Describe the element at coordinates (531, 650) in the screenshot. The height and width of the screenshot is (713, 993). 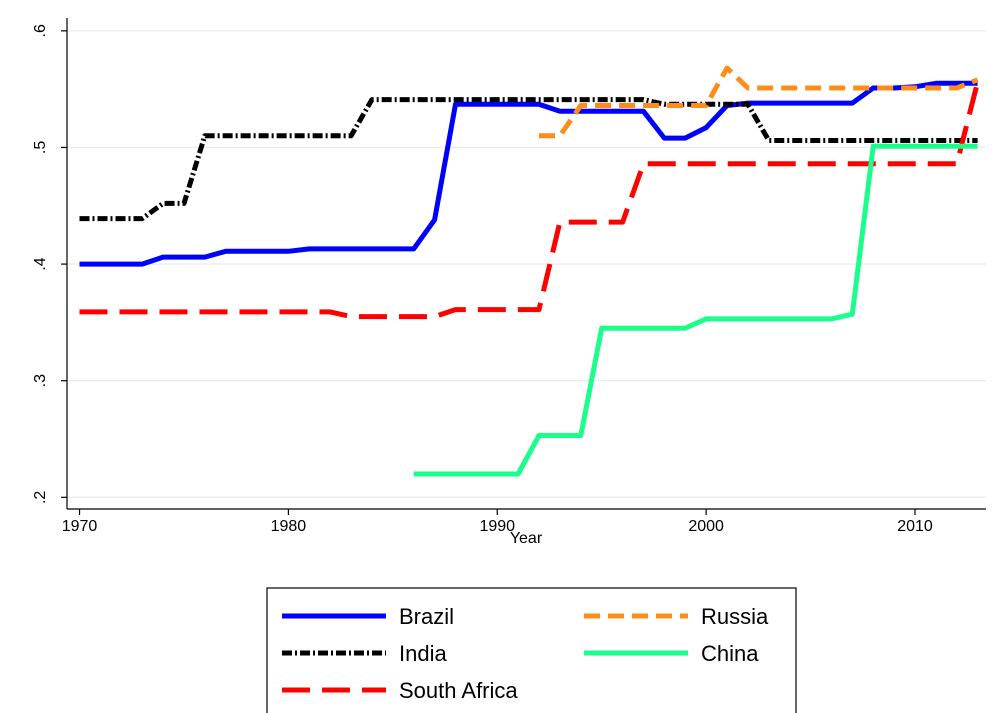
I see `legend: Brazil Russia India China South Africa` at that location.